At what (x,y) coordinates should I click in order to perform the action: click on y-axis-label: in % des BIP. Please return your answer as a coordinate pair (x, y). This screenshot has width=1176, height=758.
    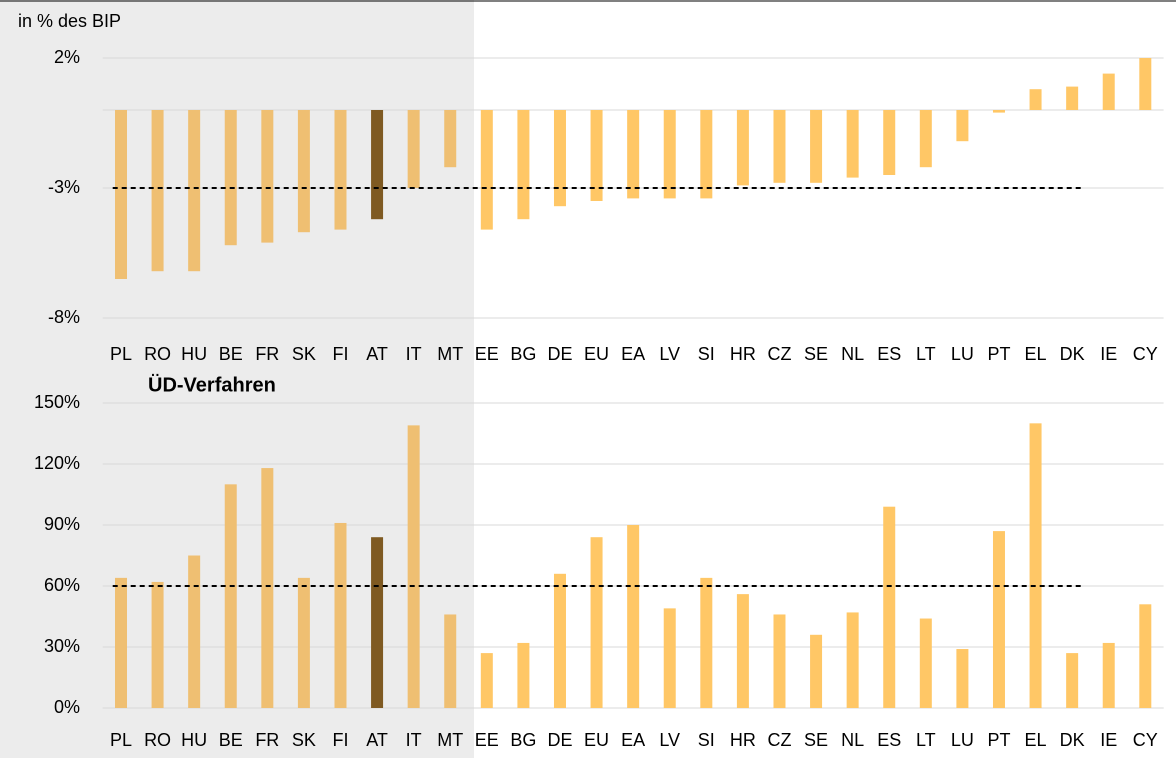
    Looking at the image, I should click on (69, 21).